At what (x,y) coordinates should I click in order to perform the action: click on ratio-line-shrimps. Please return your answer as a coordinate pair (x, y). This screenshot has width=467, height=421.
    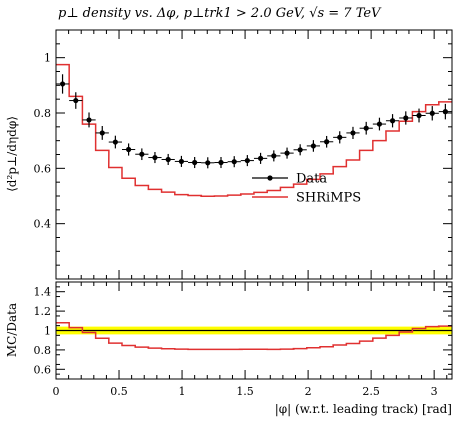
    Looking at the image, I should click on (254, 336).